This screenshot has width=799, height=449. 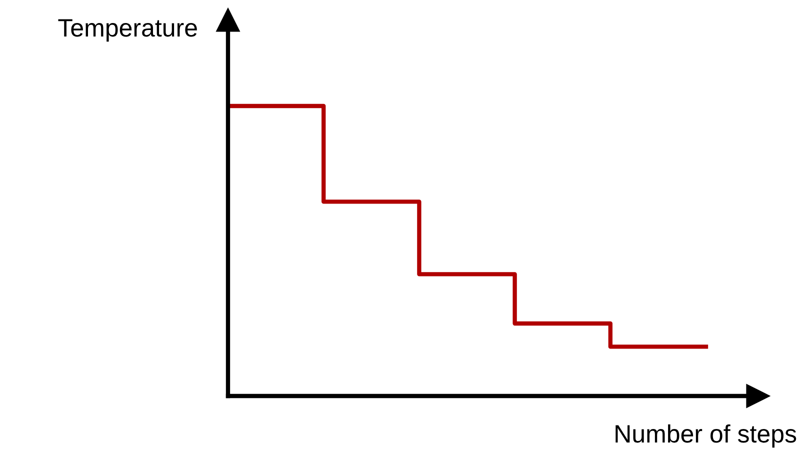 What do you see at coordinates (127, 30) in the screenshot?
I see `y-axis-title: Temperature` at bounding box center [127, 30].